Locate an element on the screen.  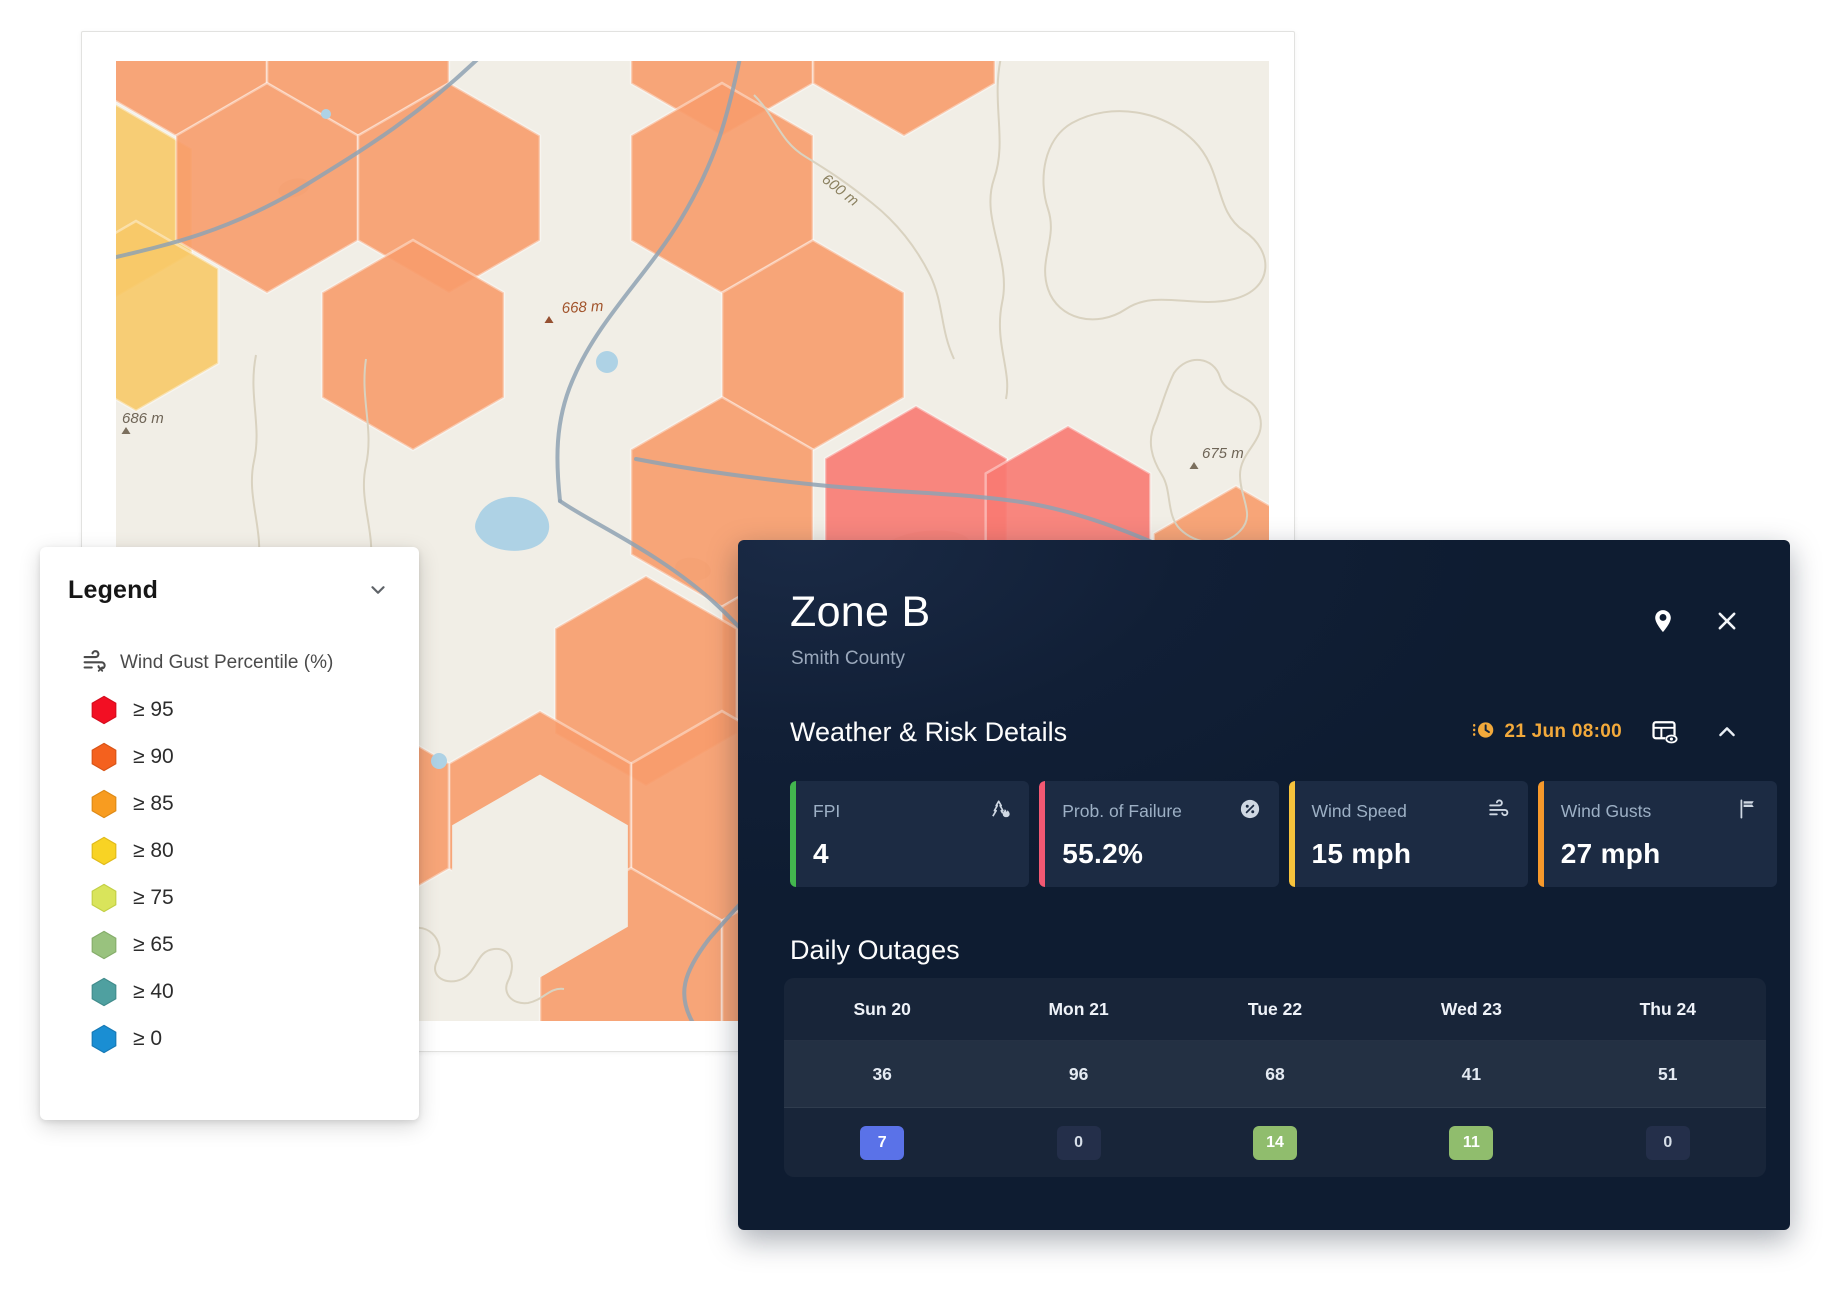
zone-title: Zone B is located at coordinates (860, 612).